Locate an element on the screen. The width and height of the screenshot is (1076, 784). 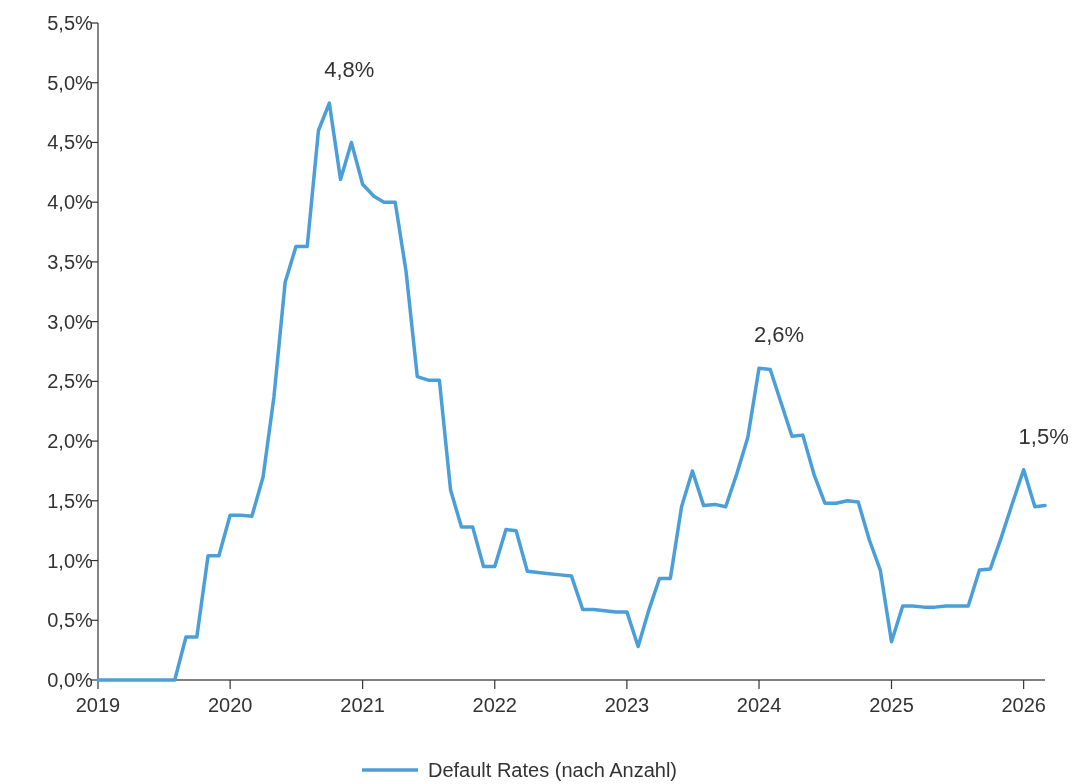
y-tick-label: 1,5% is located at coordinates (70, 500).